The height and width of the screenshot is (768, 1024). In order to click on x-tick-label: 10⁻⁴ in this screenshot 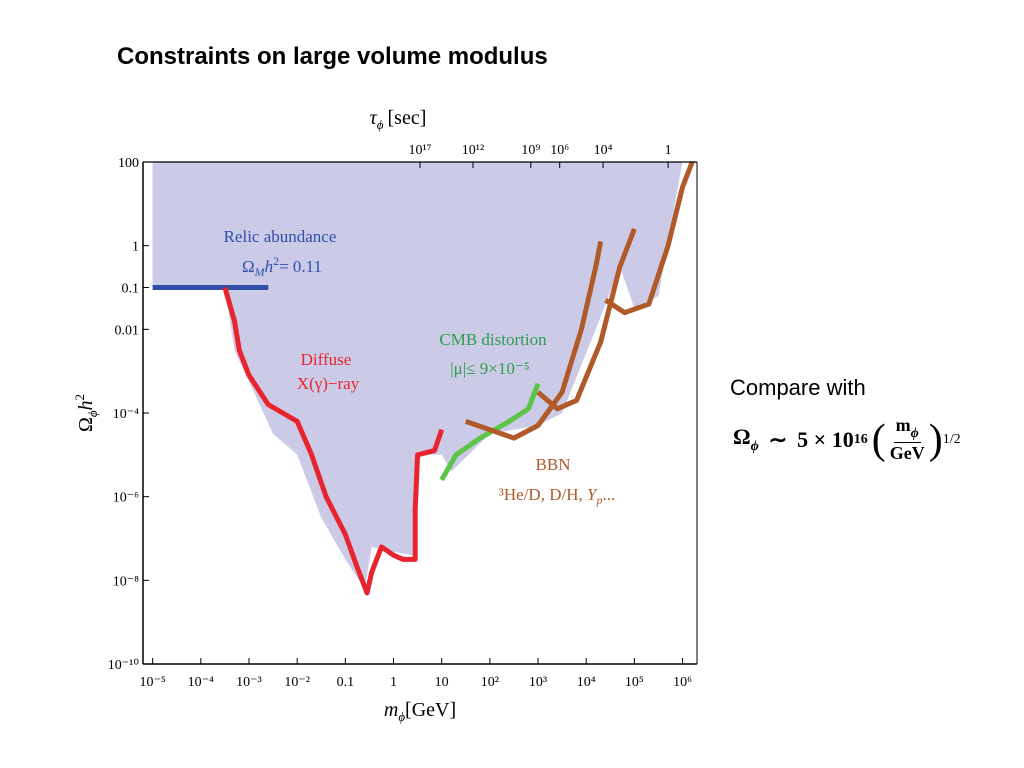, I will do `click(201, 682)`.